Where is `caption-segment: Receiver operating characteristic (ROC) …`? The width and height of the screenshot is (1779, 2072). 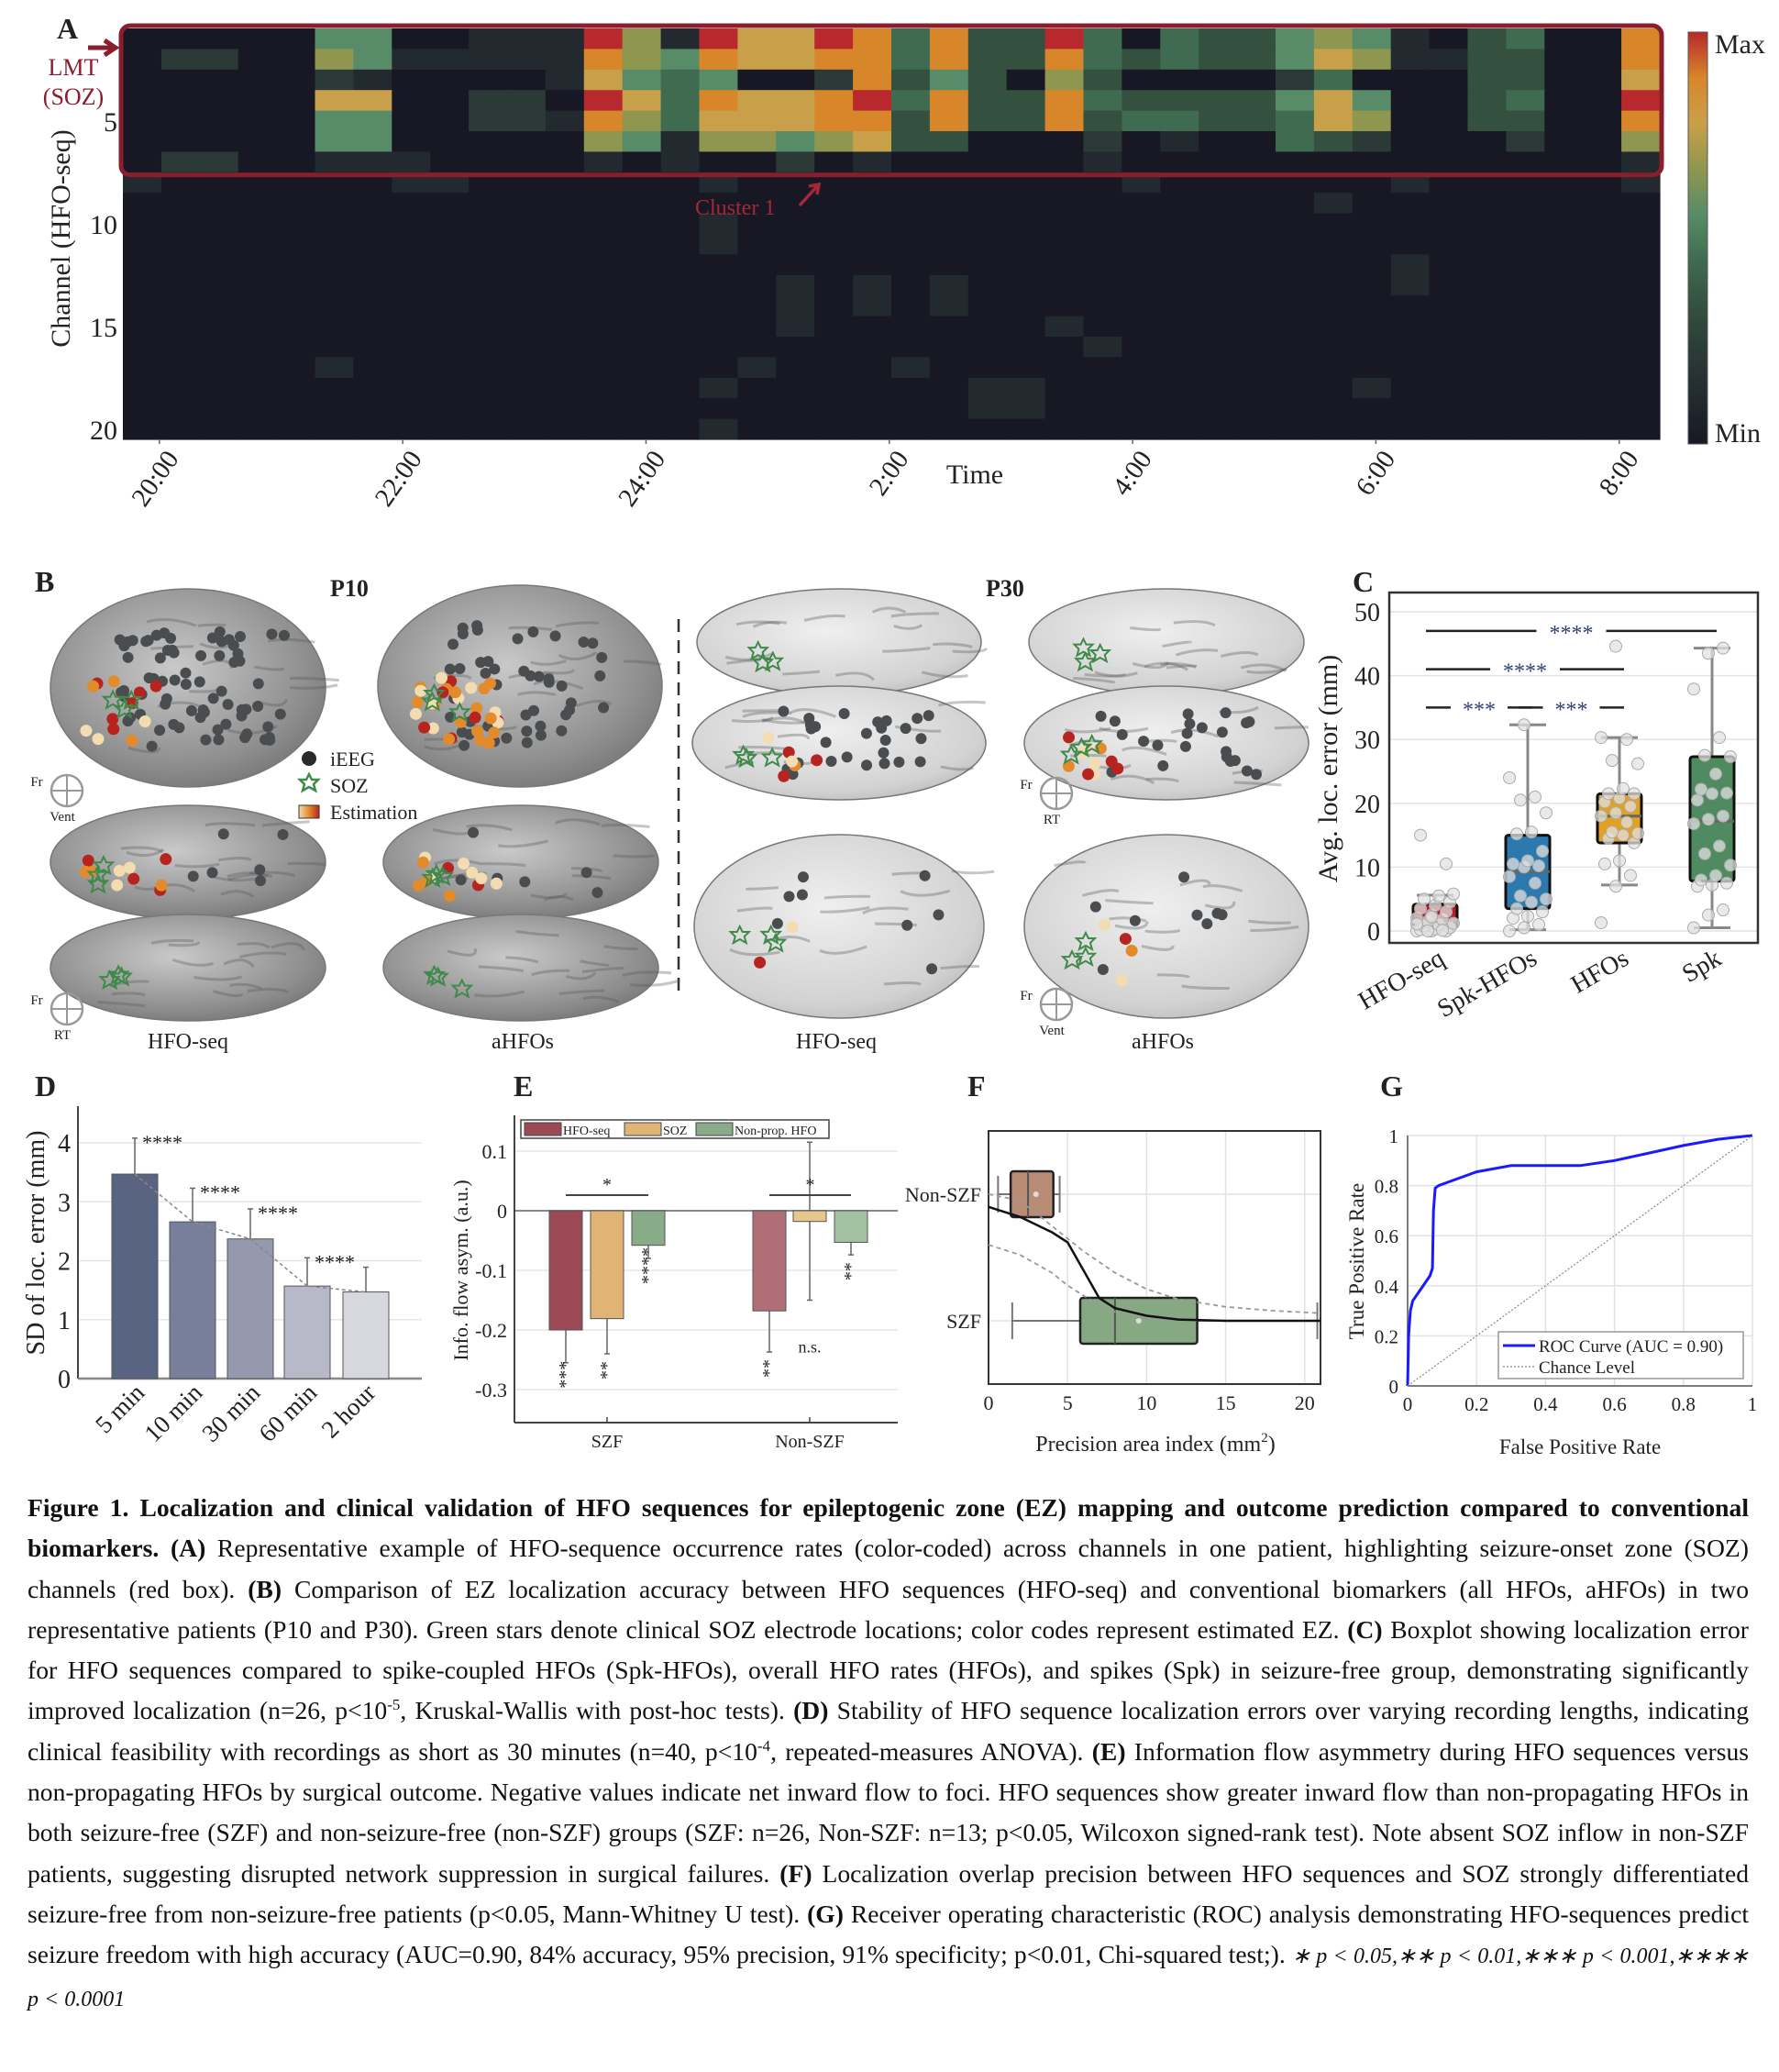
caption-segment: Receiver operating characteristic (ROC) … is located at coordinates (888, 1934).